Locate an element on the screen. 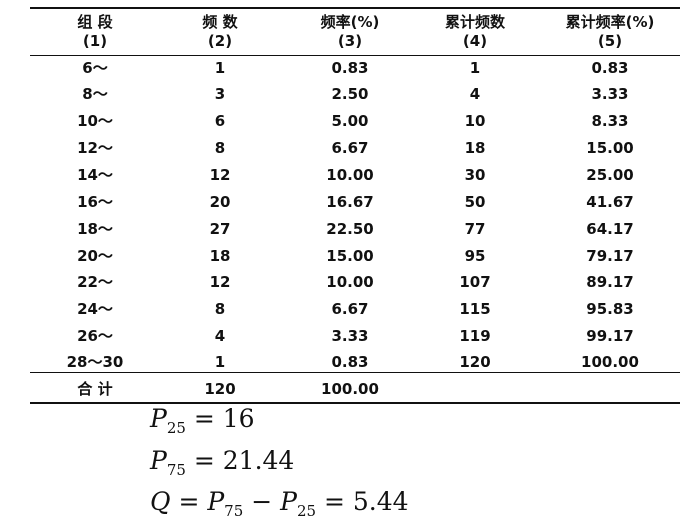  cum-count-cell: 115 is located at coordinates (475, 309).